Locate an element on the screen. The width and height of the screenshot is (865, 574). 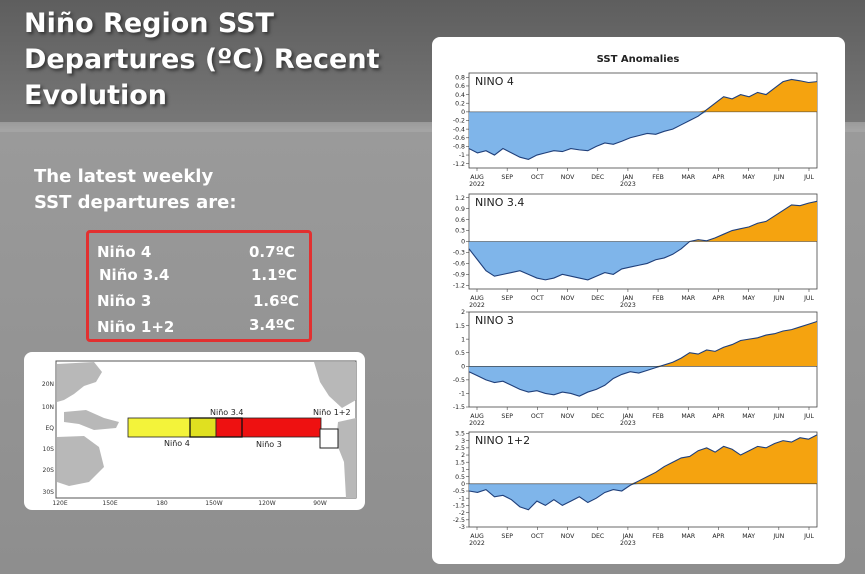
region-value-nino12: 3.4ºC is located at coordinates (272, 325).